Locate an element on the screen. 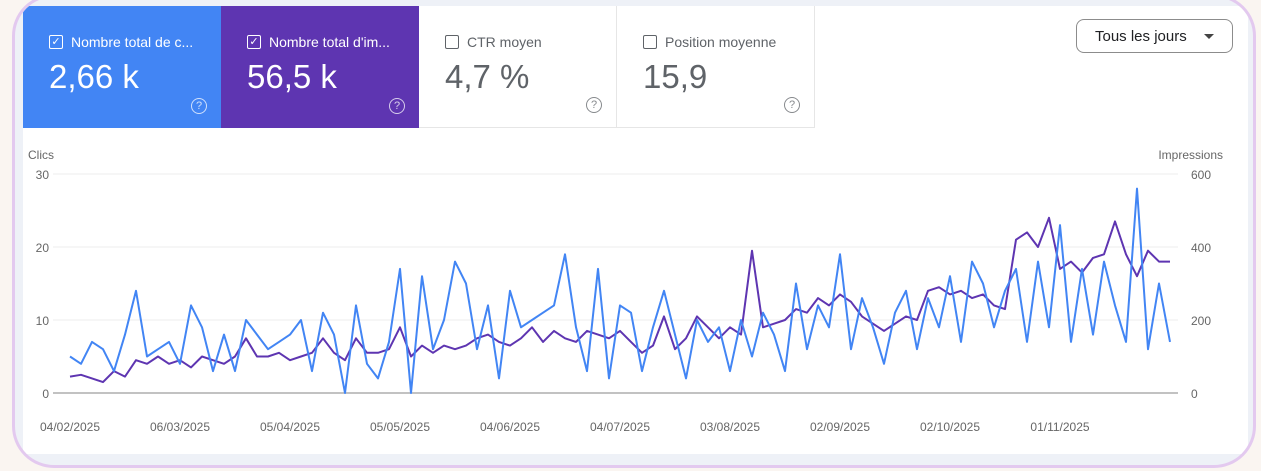 Image resolution: width=1261 pixels, height=471 pixels. caret-down-icon is located at coordinates (1209, 36).